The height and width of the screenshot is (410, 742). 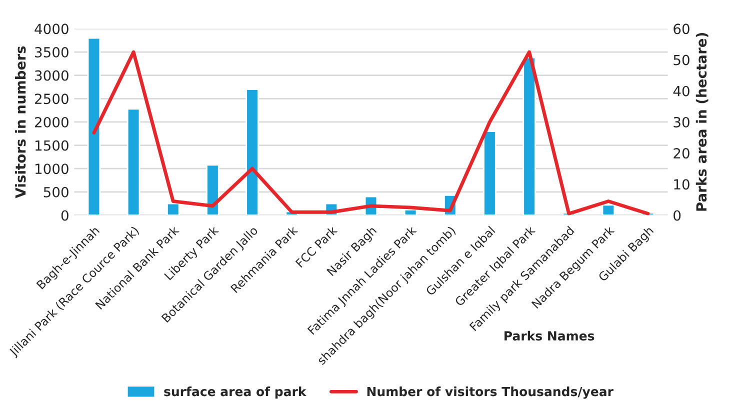 I want to click on legend-label: Number of visitors Thousands/year, so click(x=490, y=392).